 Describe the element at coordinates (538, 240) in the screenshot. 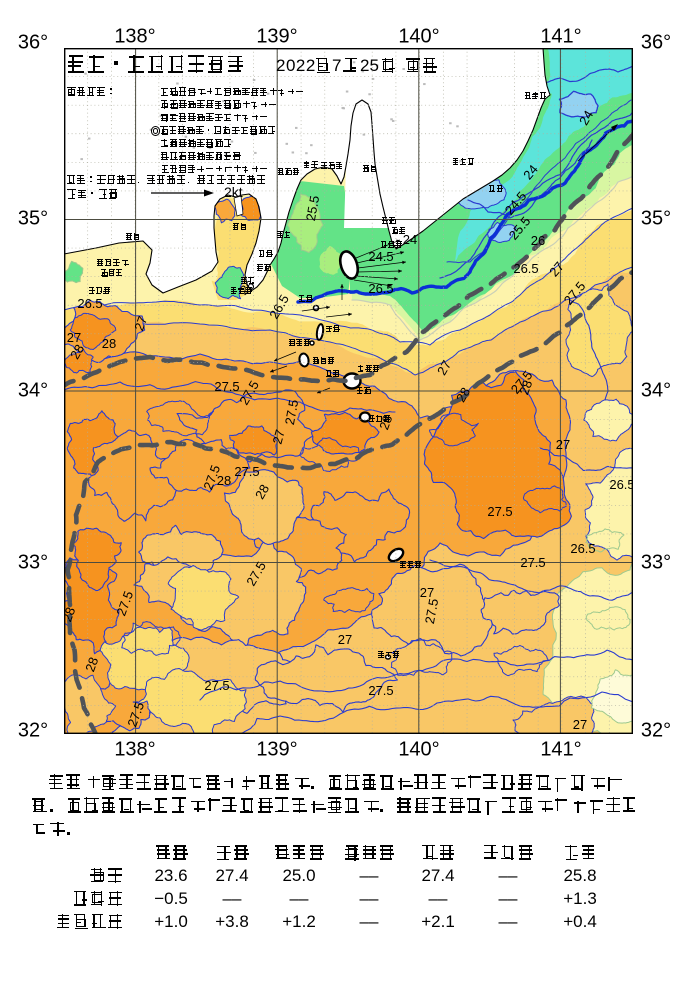

I see `svg-text: 26` at that location.